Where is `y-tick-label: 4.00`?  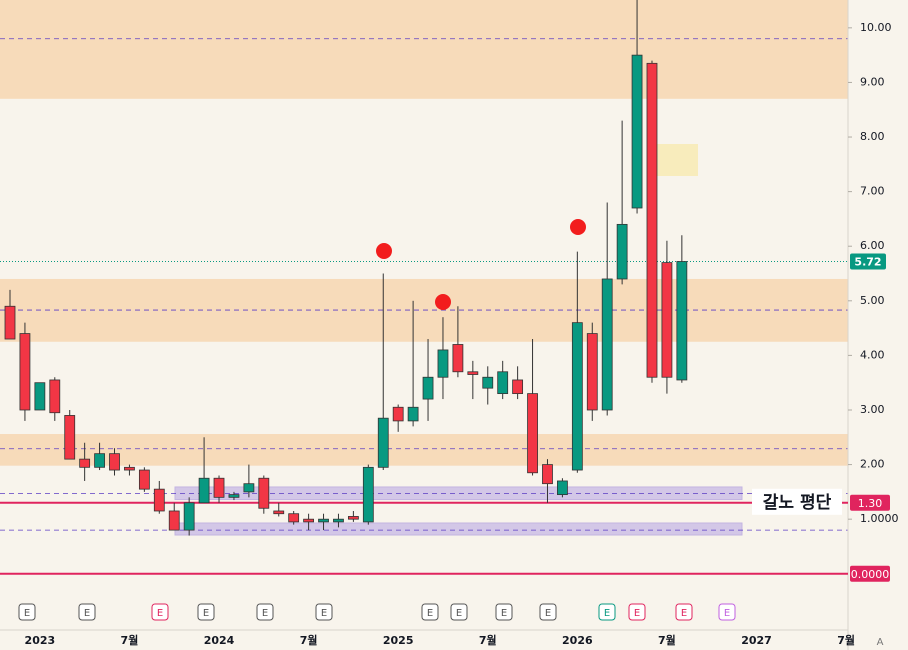 y-tick-label: 4.00 is located at coordinates (872, 354).